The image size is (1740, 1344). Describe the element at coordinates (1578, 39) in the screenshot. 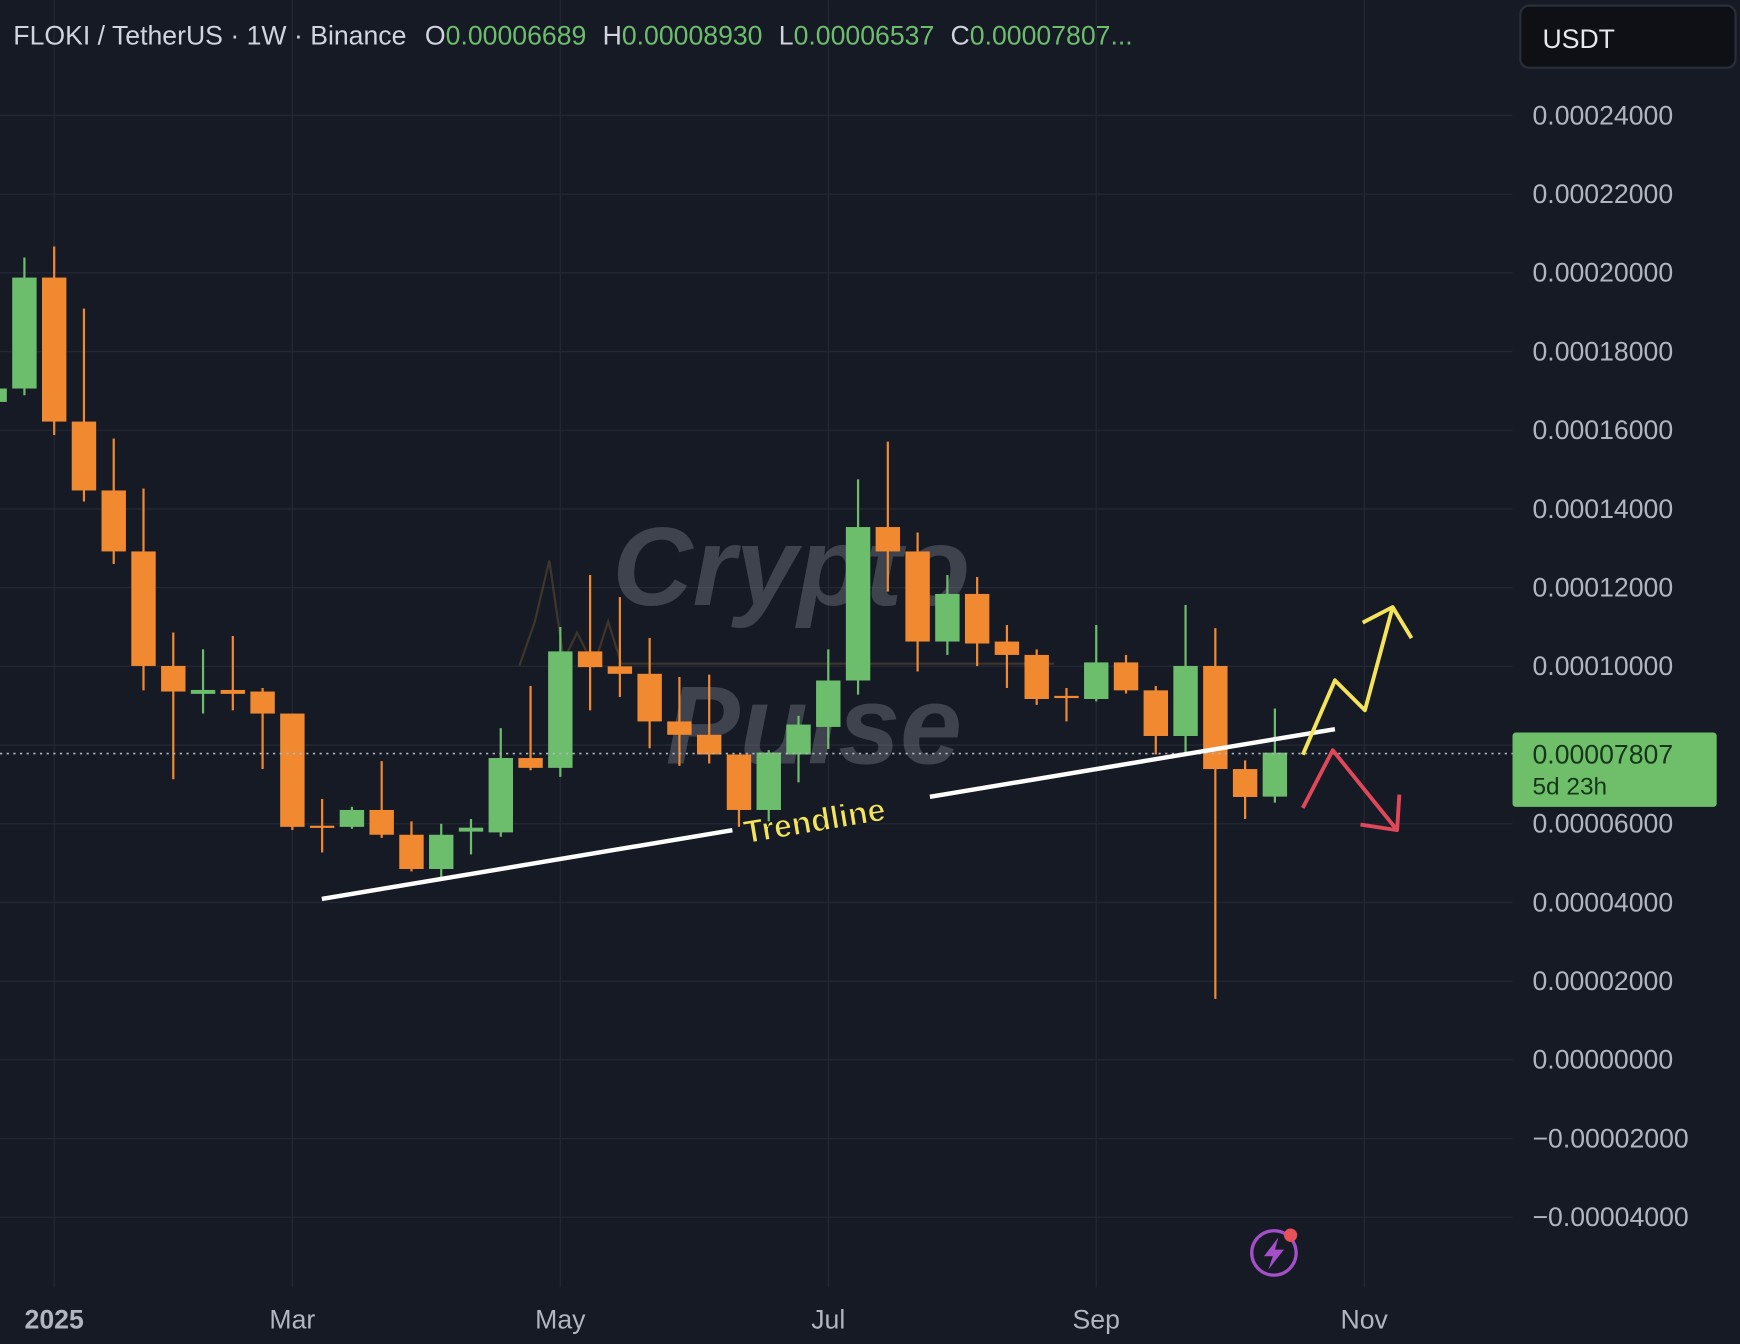

I see `currency-label: USDT` at that location.